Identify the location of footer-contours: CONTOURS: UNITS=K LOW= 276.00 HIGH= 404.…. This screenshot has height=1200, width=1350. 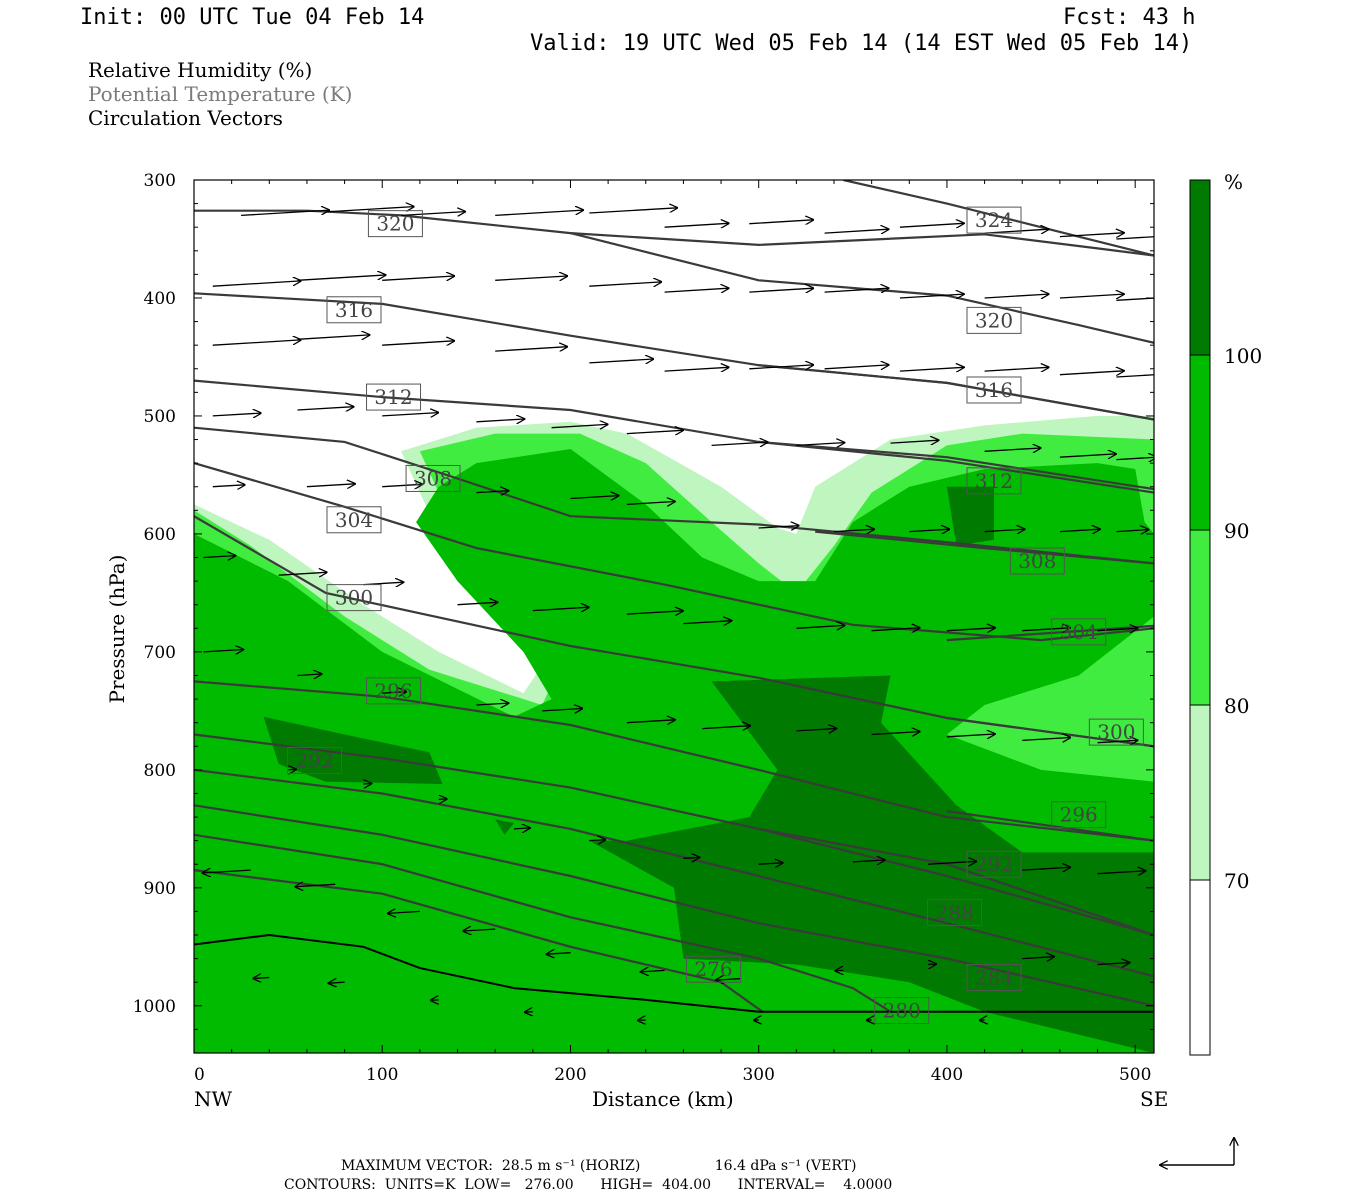
(588, 1185).